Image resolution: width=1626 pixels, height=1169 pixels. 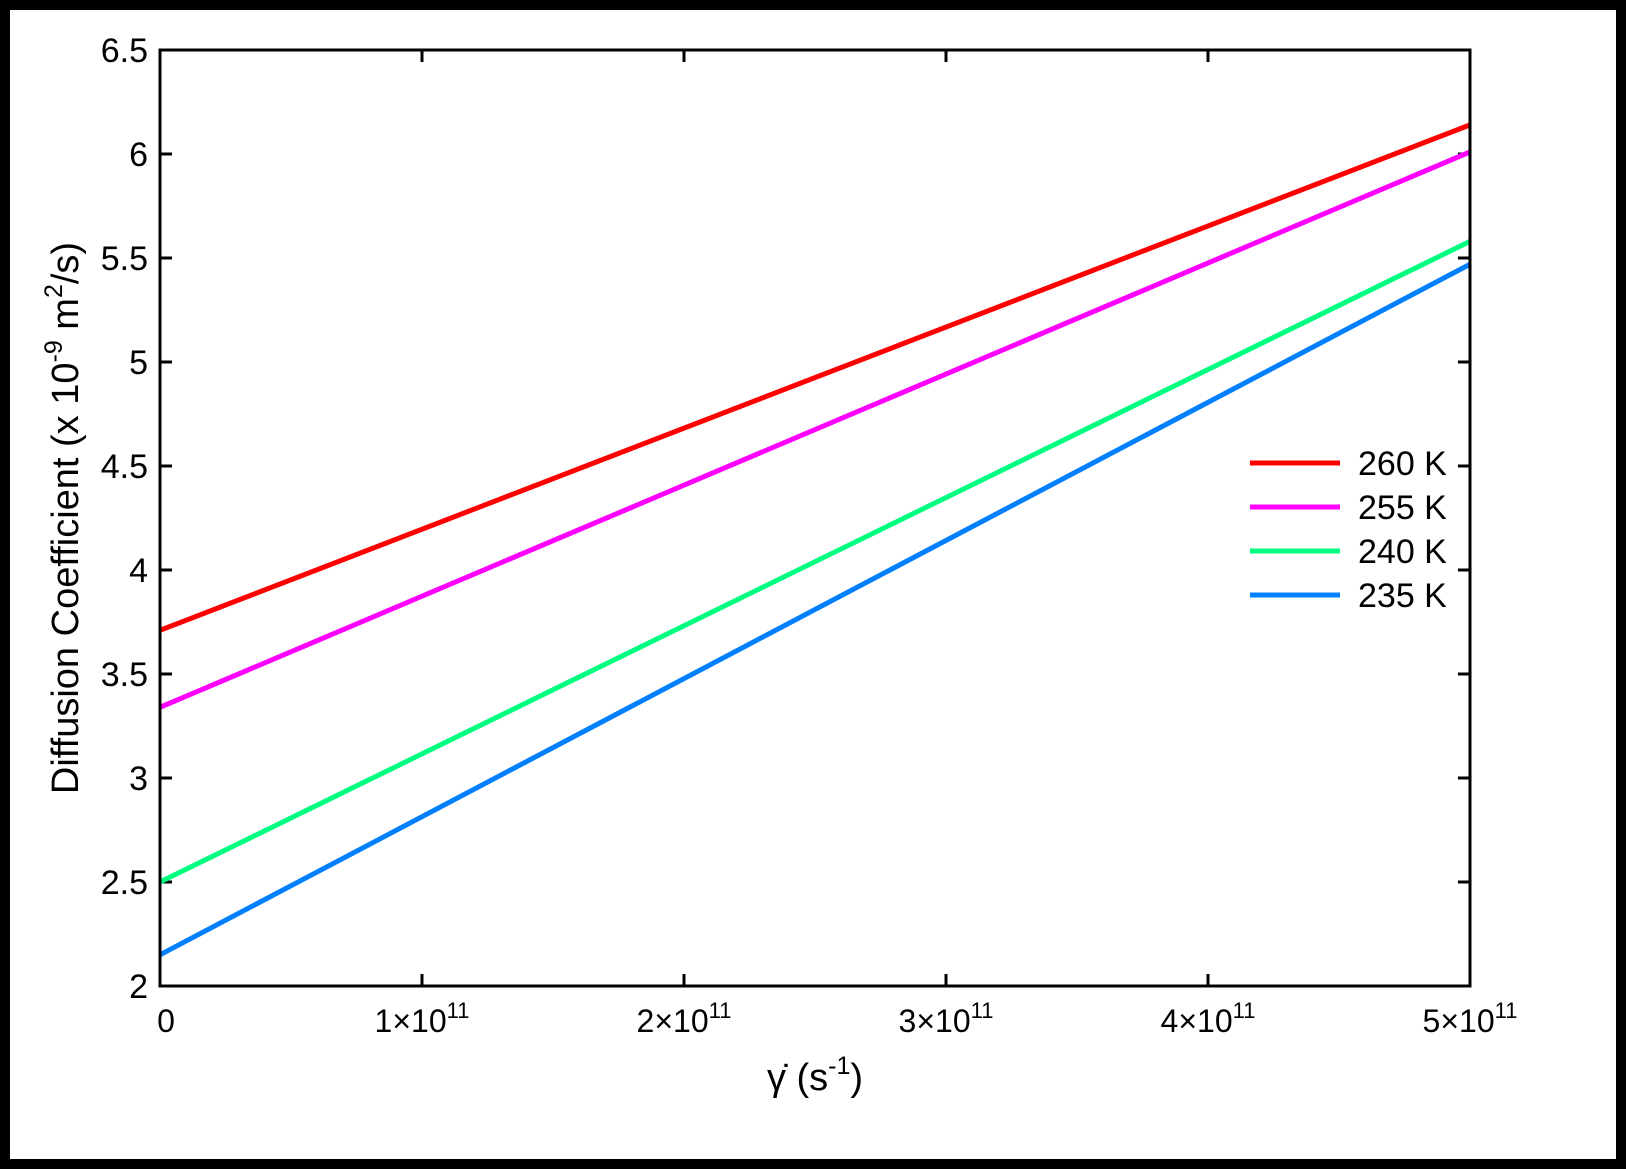 I want to click on x-axis-label: γ̇ (s-1), so click(x=815, y=1075).